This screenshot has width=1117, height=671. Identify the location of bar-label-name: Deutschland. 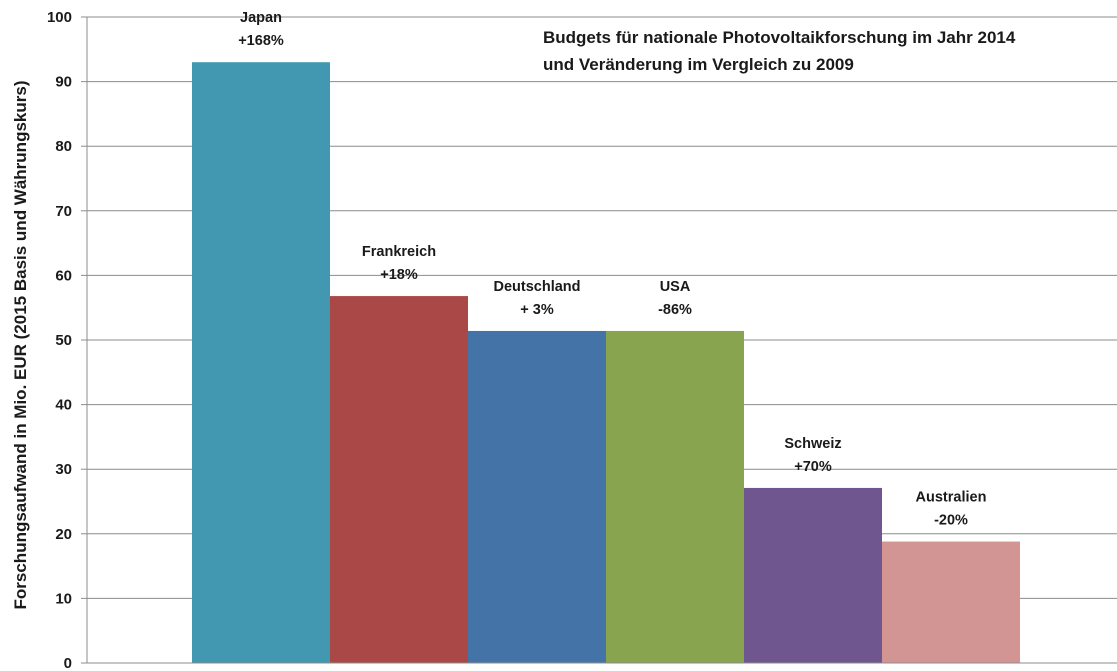
(536, 287).